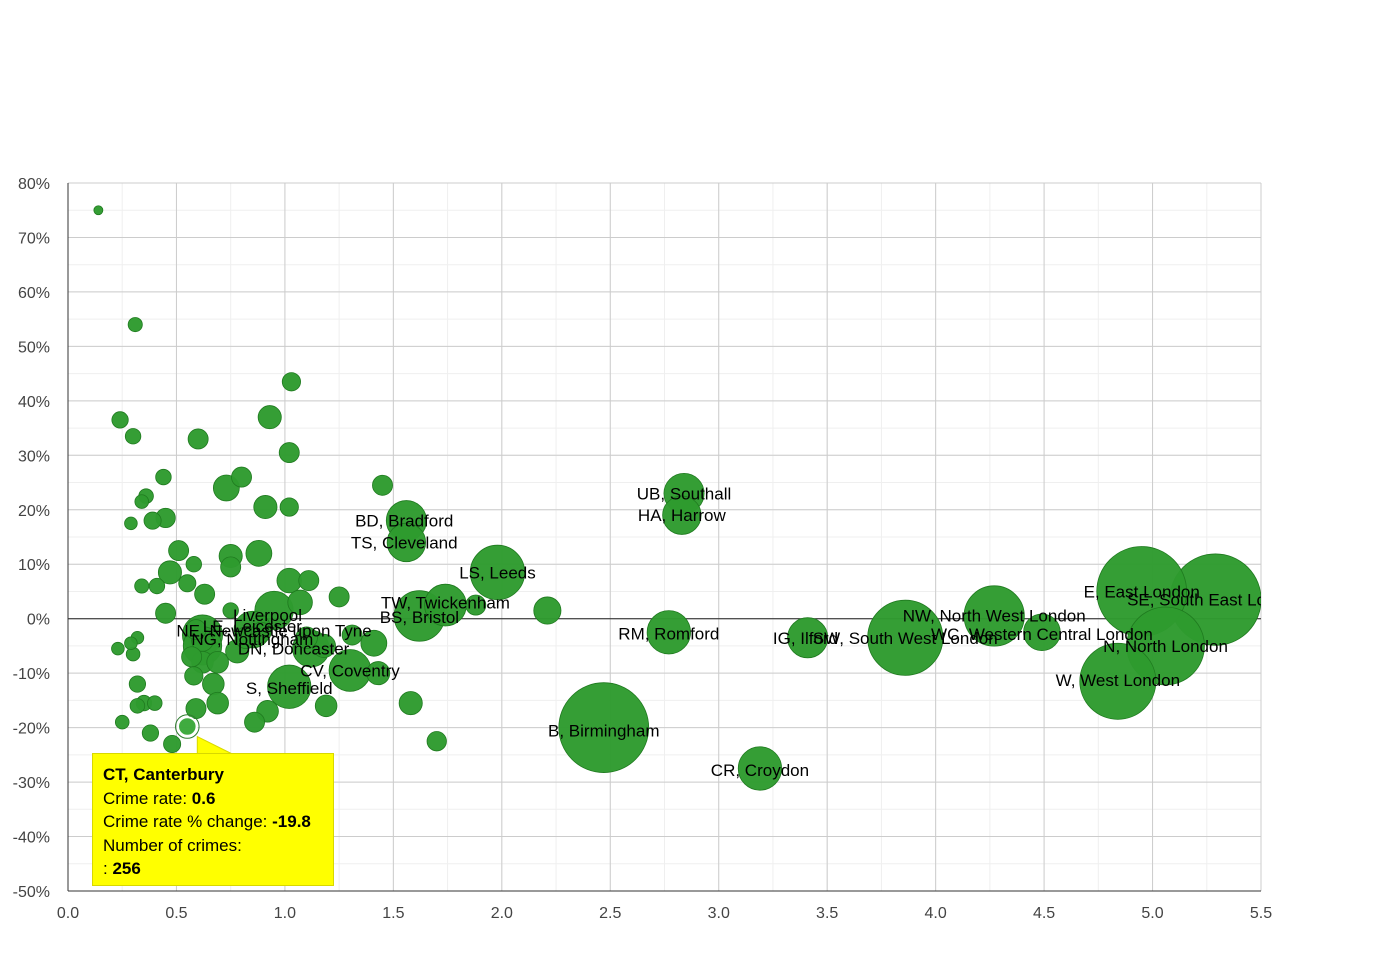 Image resolution: width=1390 pixels, height=980 pixels. What do you see at coordinates (1215, 600) in the screenshot?
I see `bubble-label: SE, South East London` at bounding box center [1215, 600].